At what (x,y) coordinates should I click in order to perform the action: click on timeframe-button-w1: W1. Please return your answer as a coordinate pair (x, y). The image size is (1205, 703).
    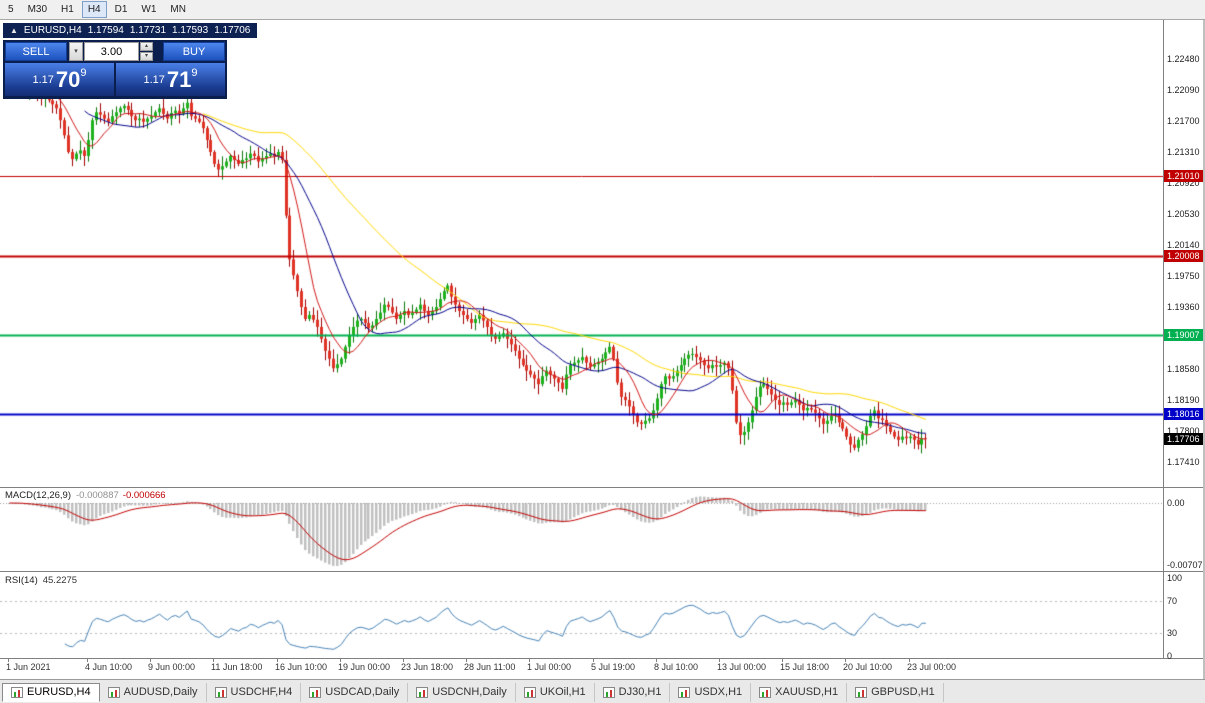
    Looking at the image, I should click on (148, 9).